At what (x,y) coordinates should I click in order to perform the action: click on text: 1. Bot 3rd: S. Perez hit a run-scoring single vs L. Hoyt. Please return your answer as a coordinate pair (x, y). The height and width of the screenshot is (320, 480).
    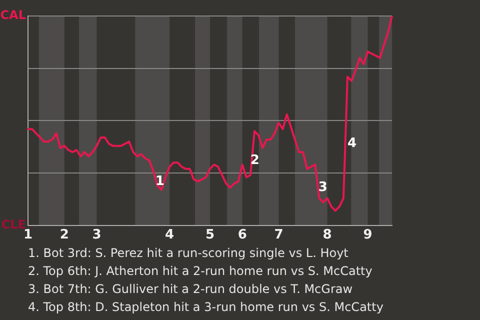
    Looking at the image, I should click on (189, 253).